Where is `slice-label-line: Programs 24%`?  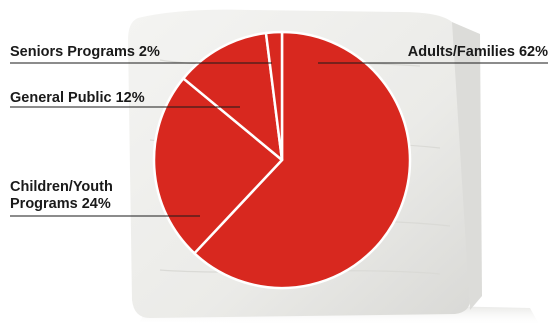
slice-label-line: Programs 24% is located at coordinates (60, 204).